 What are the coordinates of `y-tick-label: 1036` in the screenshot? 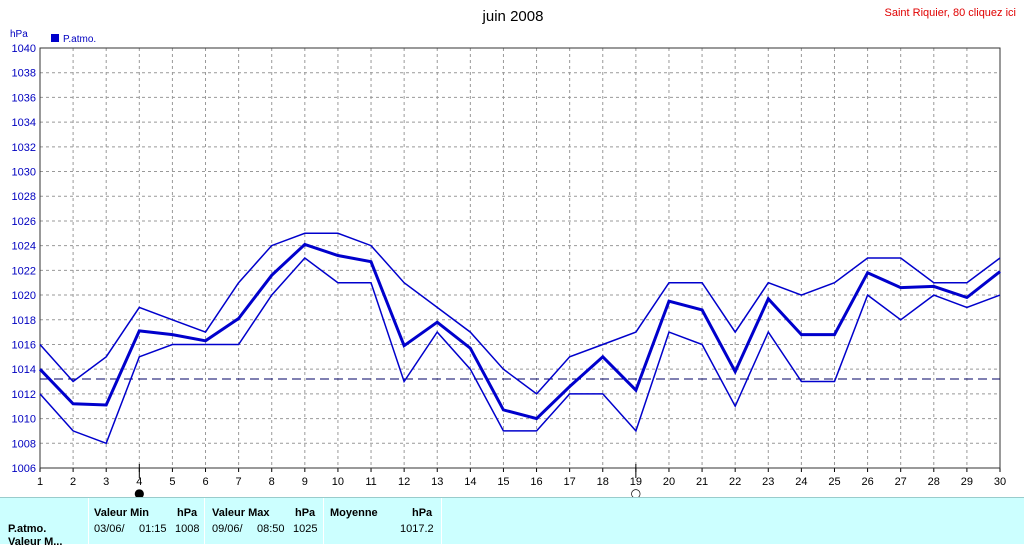 It's located at (24, 98).